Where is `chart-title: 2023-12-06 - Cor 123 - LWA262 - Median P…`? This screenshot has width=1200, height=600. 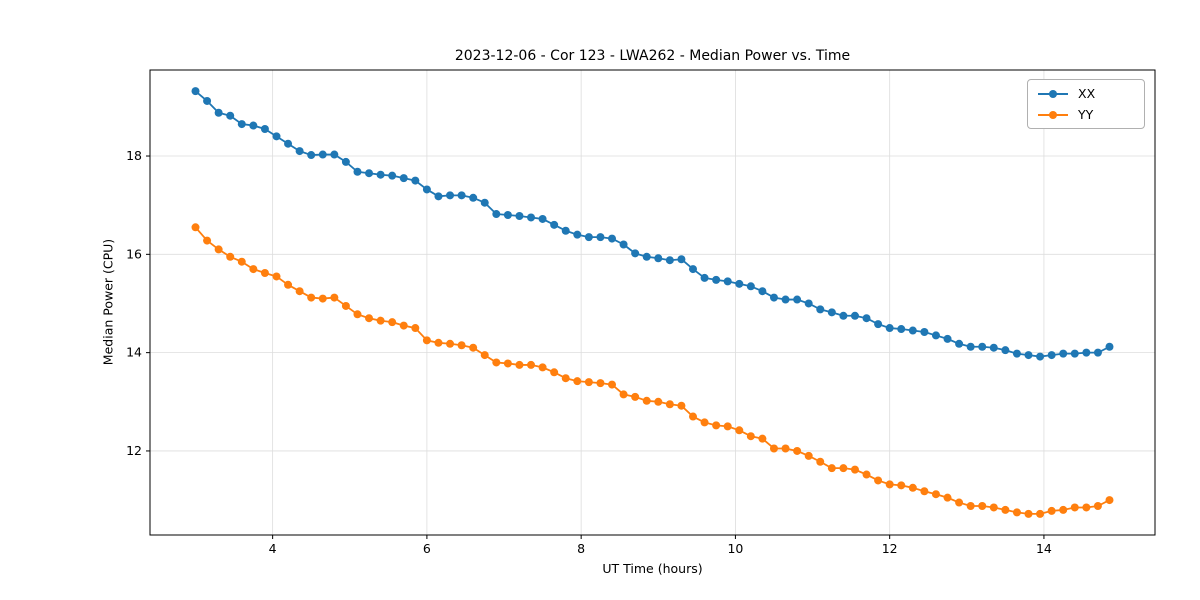 chart-title: 2023-12-06 - Cor 123 - LWA262 - Median P… is located at coordinates (652, 56).